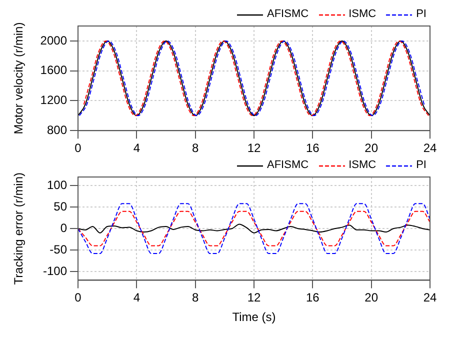  What do you see at coordinates (254, 317) in the screenshot?
I see `x-axis-title: Time (s)` at bounding box center [254, 317].